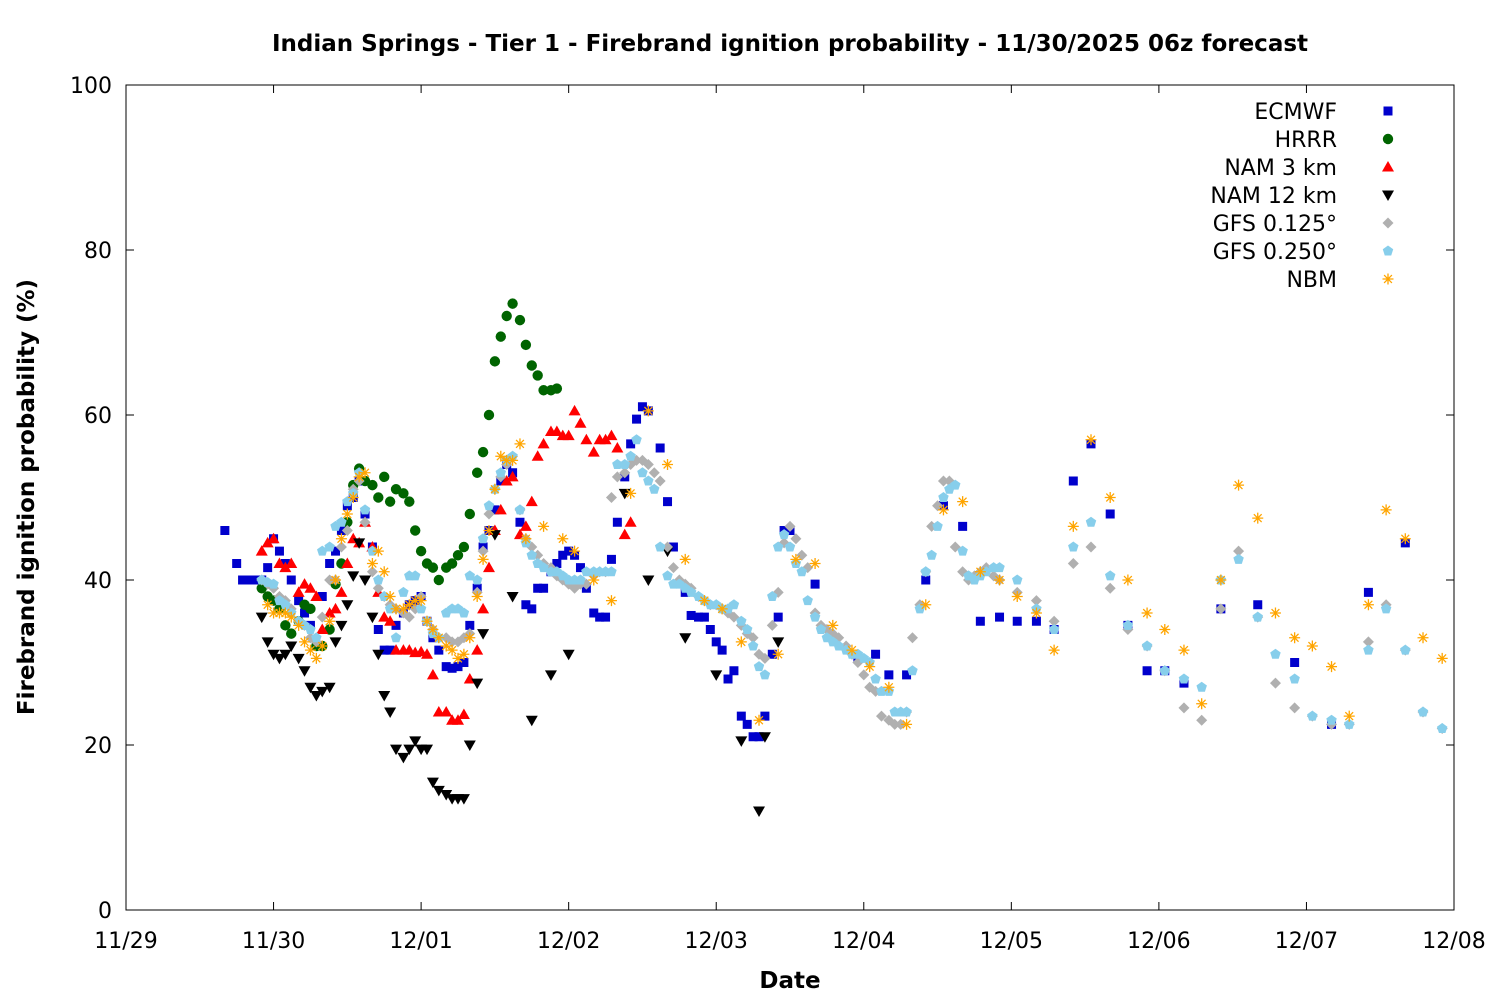 The width and height of the screenshot is (1500, 1000). Describe the element at coordinates (789, 981) in the screenshot. I see `x-axis-label: Date` at that location.